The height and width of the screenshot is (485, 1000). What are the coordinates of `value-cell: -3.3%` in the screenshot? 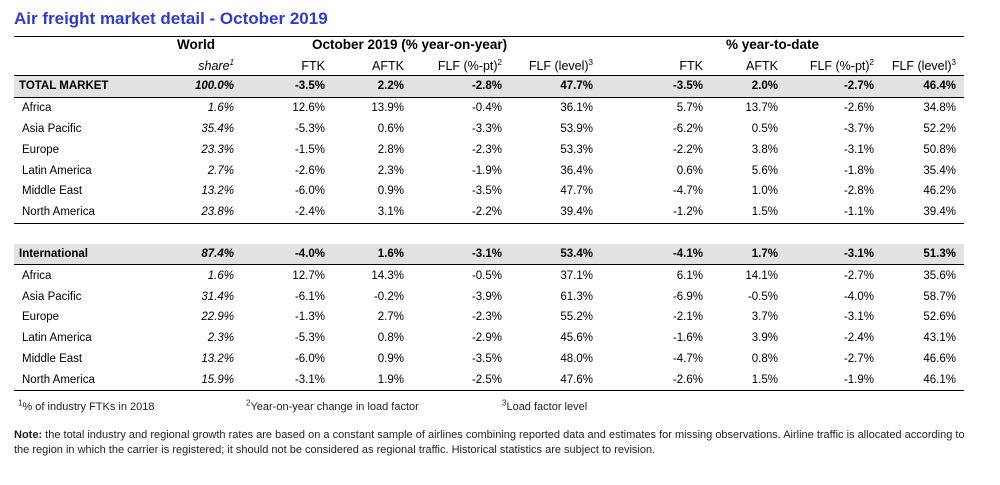 It's located at (486, 128).